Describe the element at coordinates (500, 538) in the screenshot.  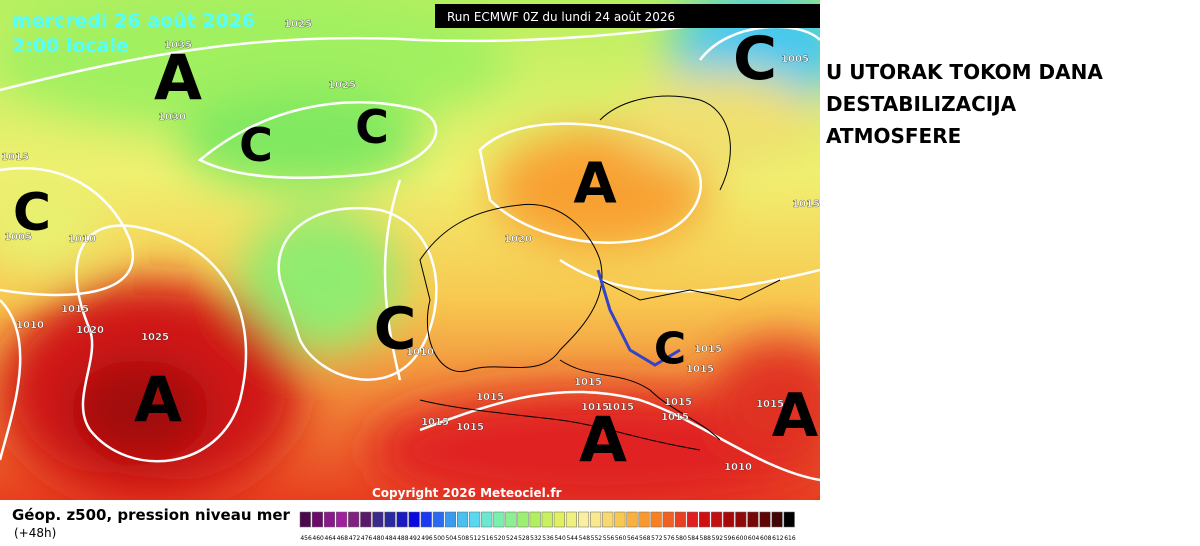
I see `scale-label: 520` at that location.